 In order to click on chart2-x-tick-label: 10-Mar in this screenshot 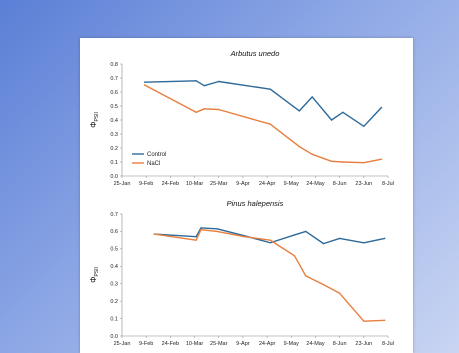, I will do `click(195, 344)`.